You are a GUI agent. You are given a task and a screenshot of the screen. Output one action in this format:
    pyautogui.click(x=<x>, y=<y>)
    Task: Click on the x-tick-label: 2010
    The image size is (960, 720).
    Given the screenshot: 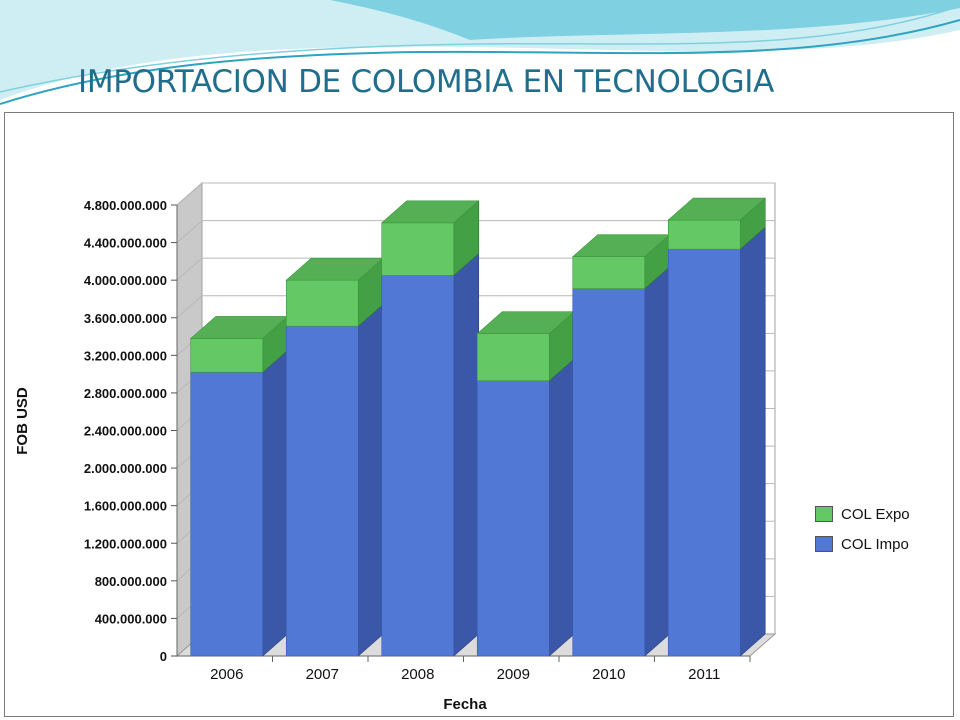 What is the action you would take?
    pyautogui.click(x=608, y=674)
    